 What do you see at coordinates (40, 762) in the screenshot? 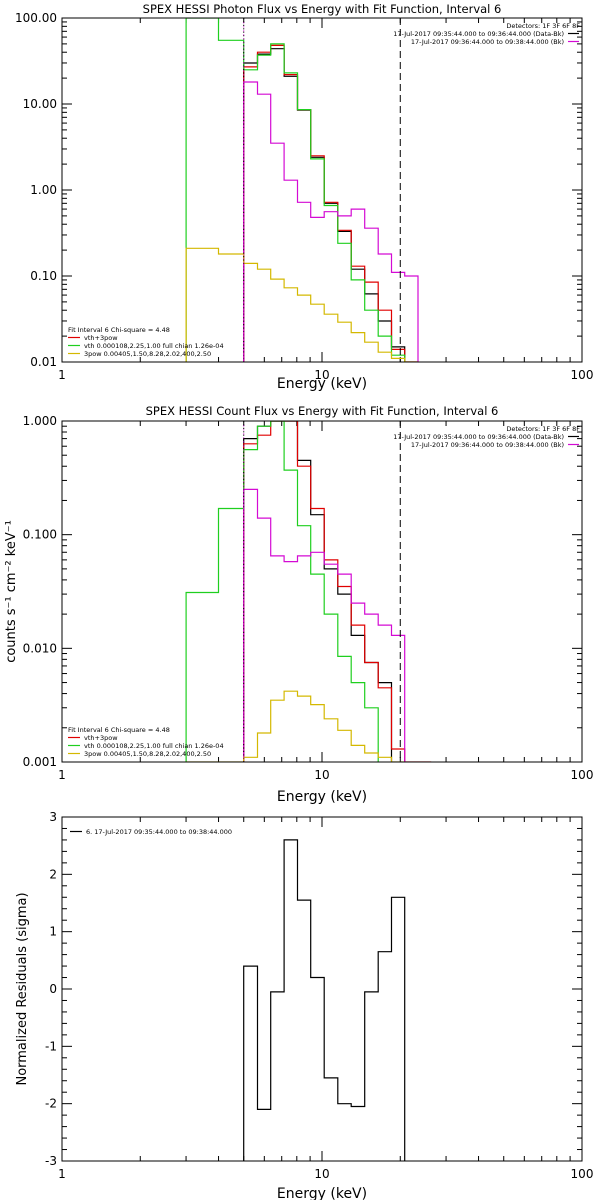
I see `y-tick-label: 0.001` at bounding box center [40, 762].